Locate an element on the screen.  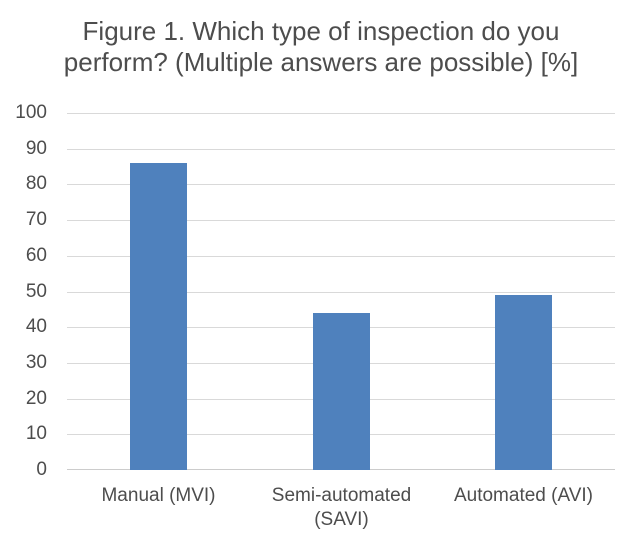
bar-automated-avi is located at coordinates (523, 382).